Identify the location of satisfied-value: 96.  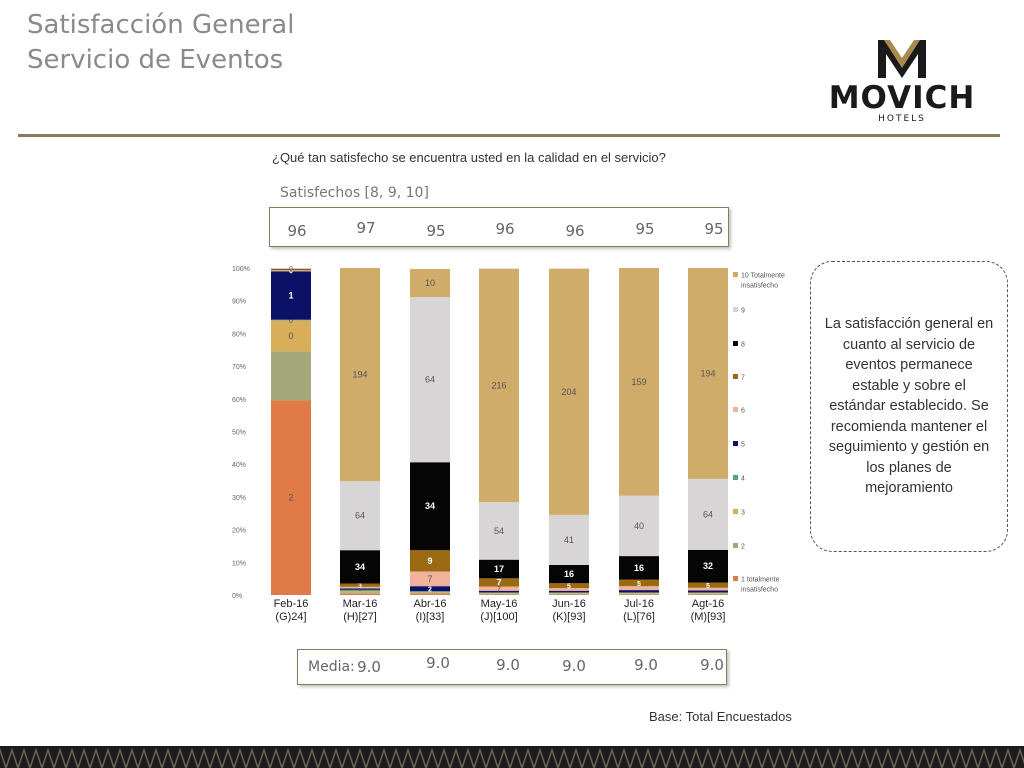
(297, 231).